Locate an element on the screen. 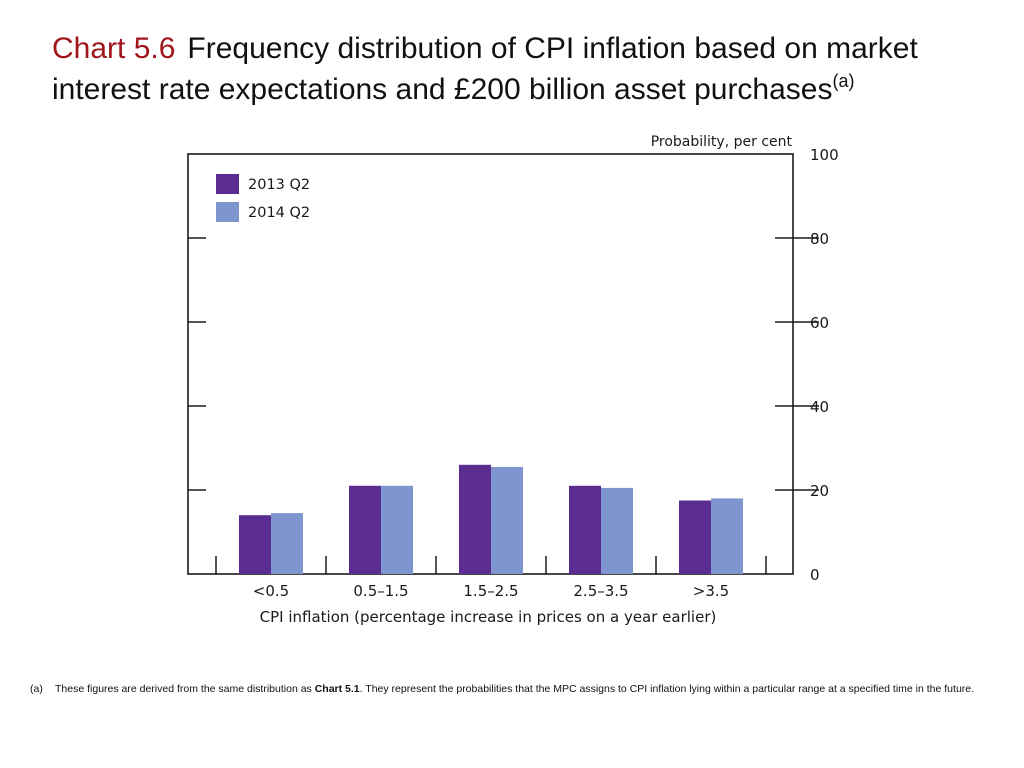 Image resolution: width=1024 pixels, height=768 pixels. footnote-chart-ref: Chart 5.1 is located at coordinates (337, 689).